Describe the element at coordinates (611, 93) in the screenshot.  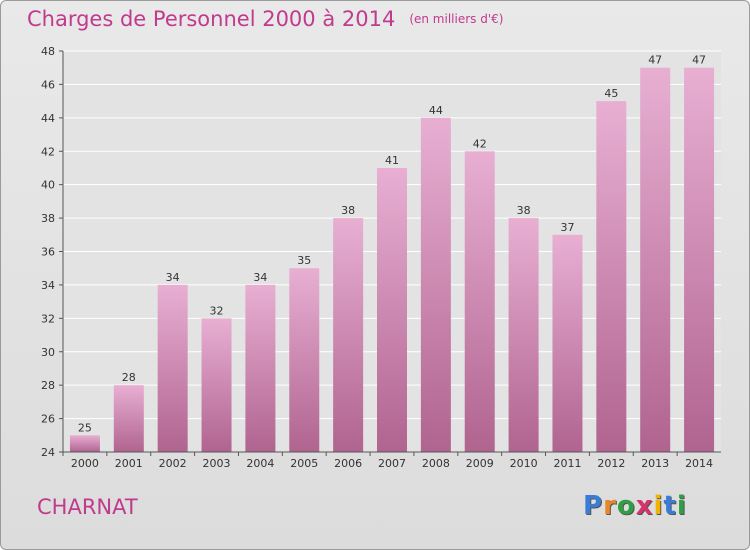
I see `data-label-2012: 45` at that location.